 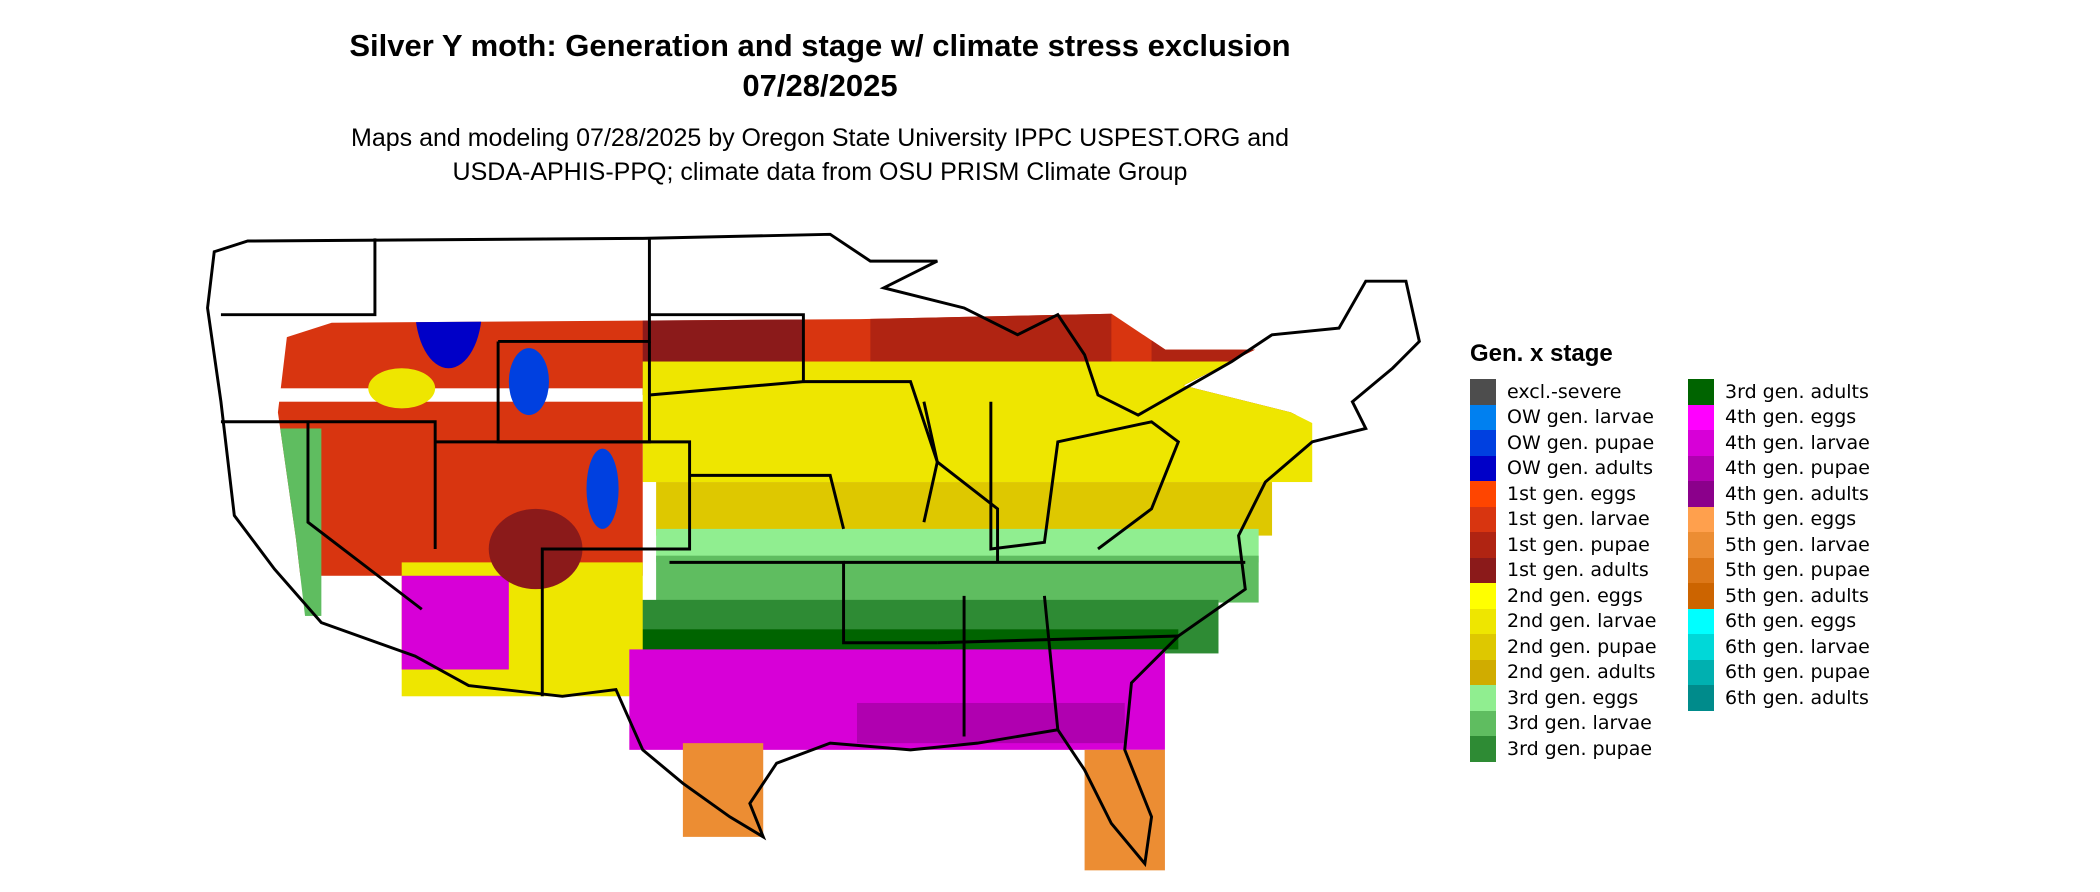 I want to click on legend-label: excl.-severe, so click(x=1564, y=391).